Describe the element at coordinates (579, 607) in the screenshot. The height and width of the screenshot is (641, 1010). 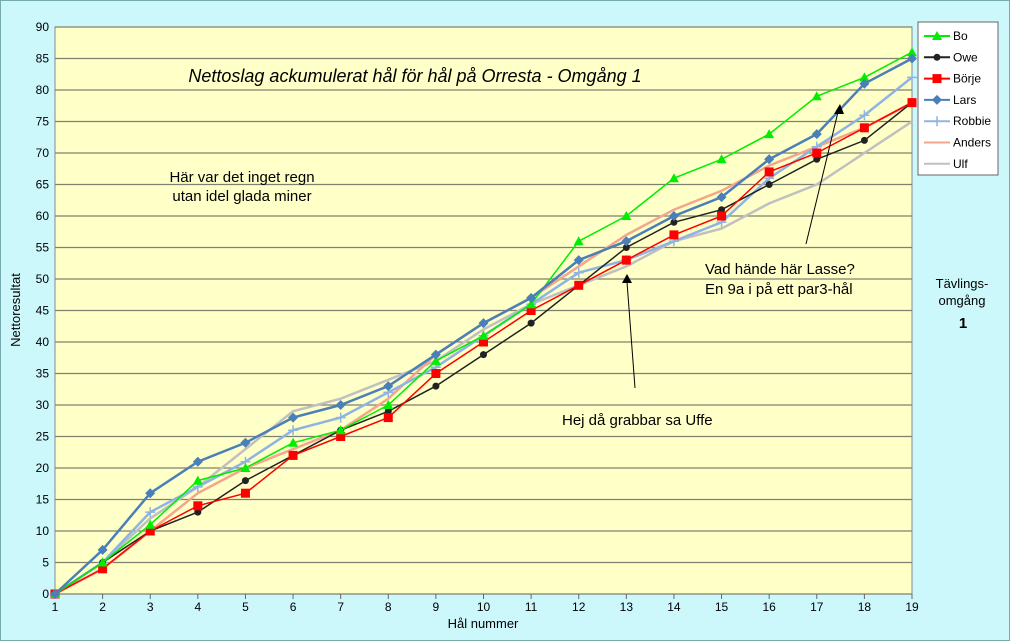
I see `x-tick-label: 12` at that location.